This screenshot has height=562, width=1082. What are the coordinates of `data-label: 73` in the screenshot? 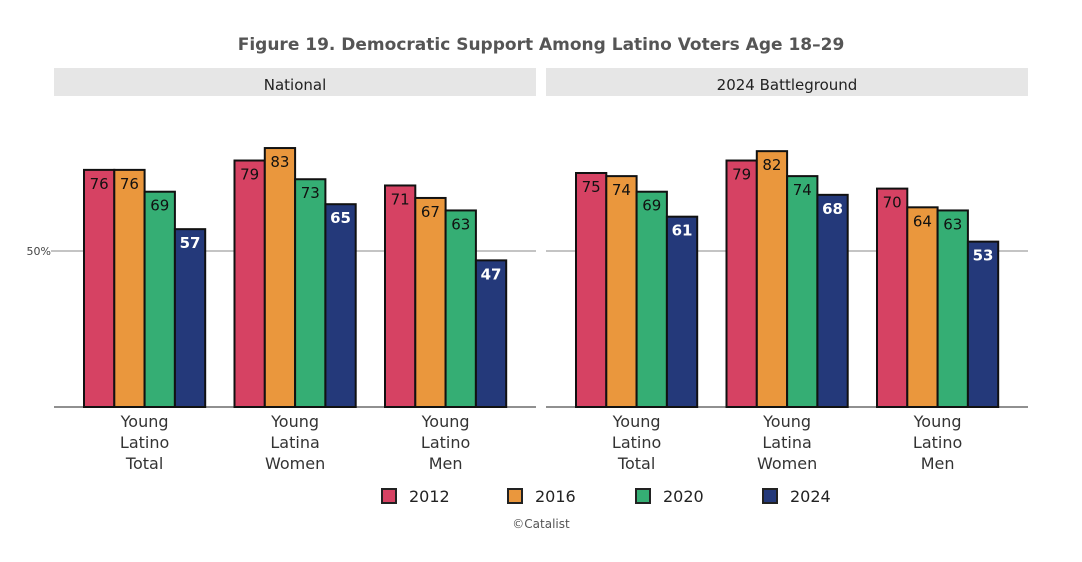 It's located at (310, 193).